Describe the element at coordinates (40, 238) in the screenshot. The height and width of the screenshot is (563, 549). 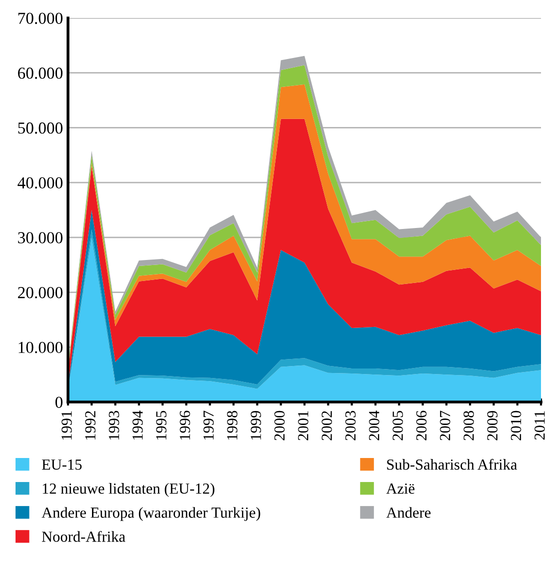
I see `y-tick-label: 30.000` at that location.